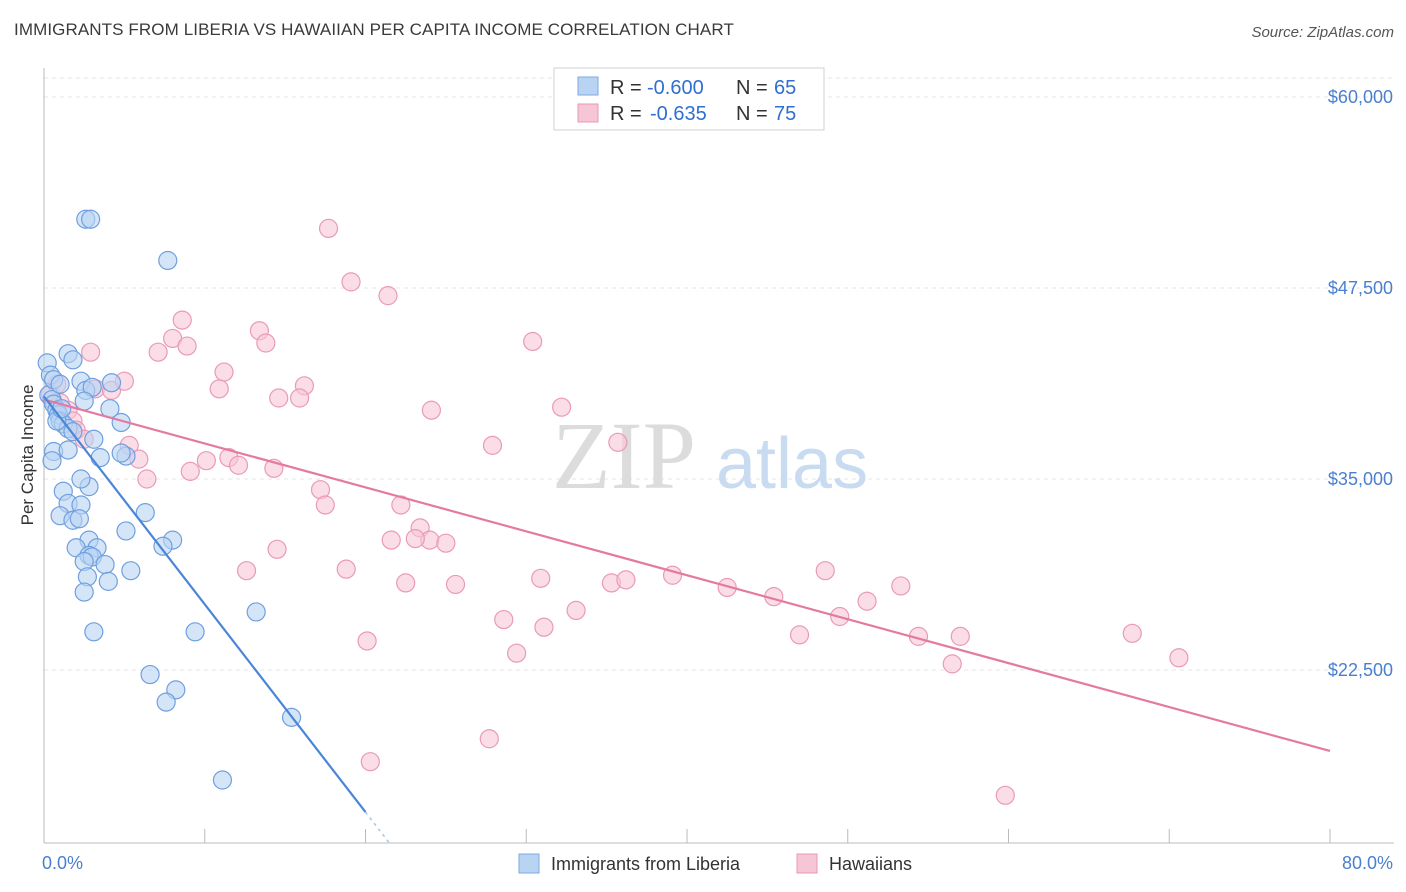  I want to click on legend-n-value-liberia: 65, so click(785, 88).